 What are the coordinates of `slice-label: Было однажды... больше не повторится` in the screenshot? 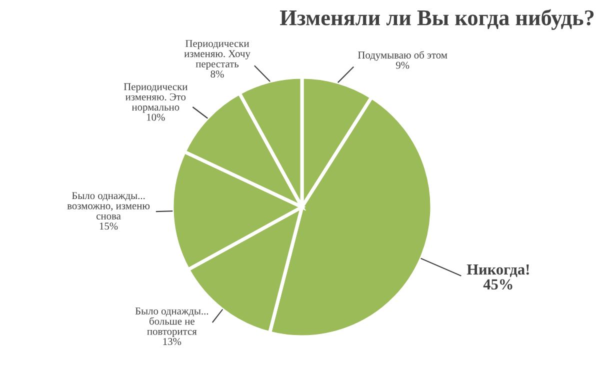 It's located at (171, 322).